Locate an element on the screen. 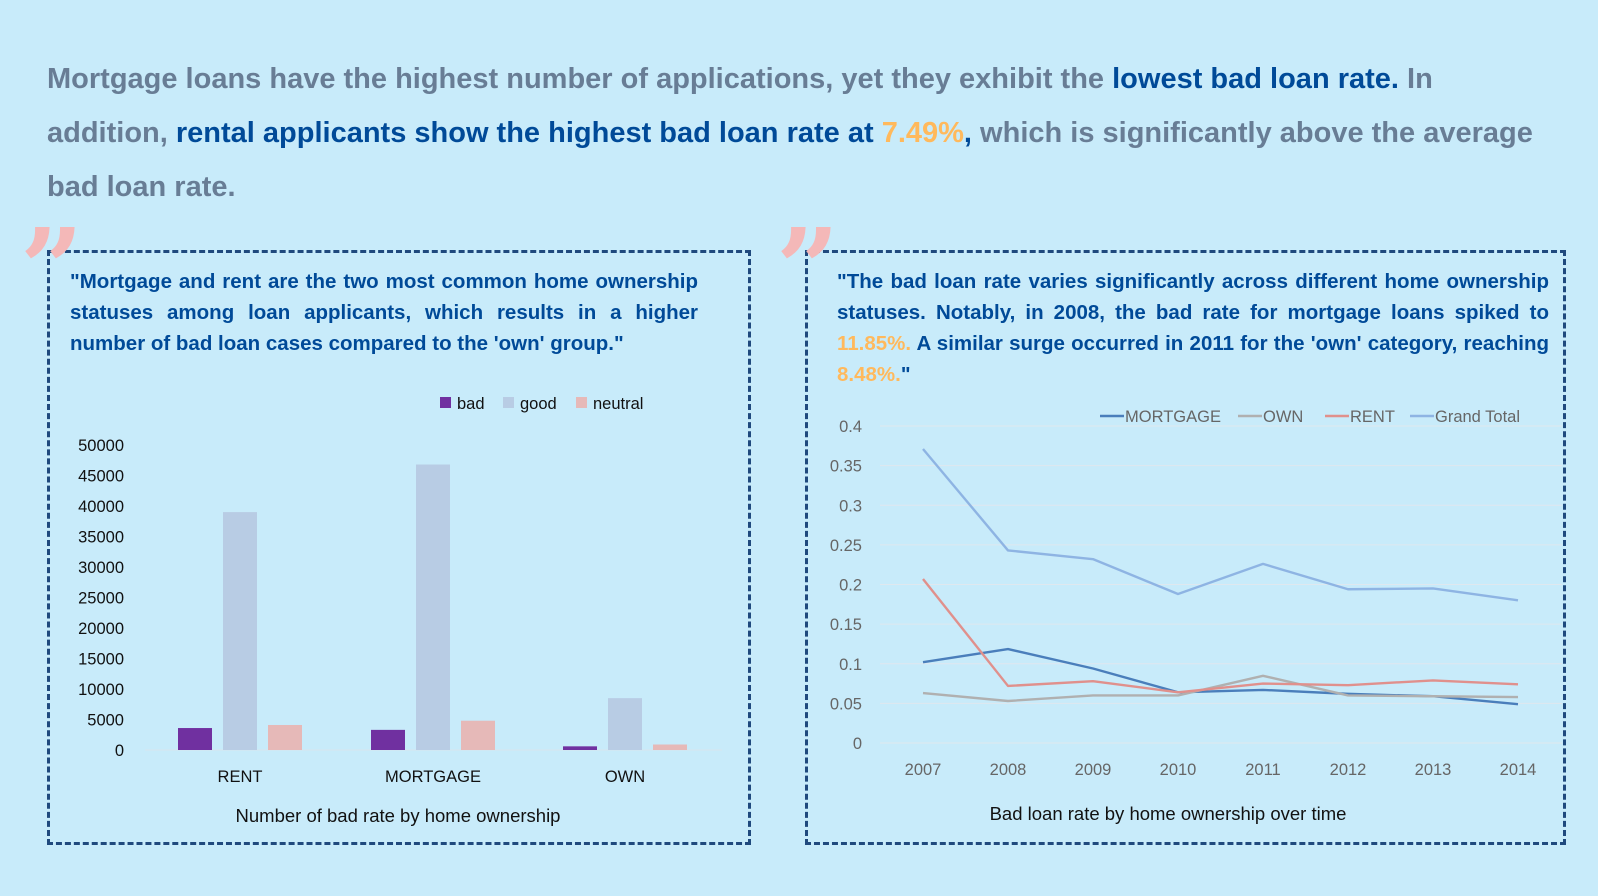 This screenshot has width=1598, height=896. line-y-tick-label: 0 is located at coordinates (857, 744).